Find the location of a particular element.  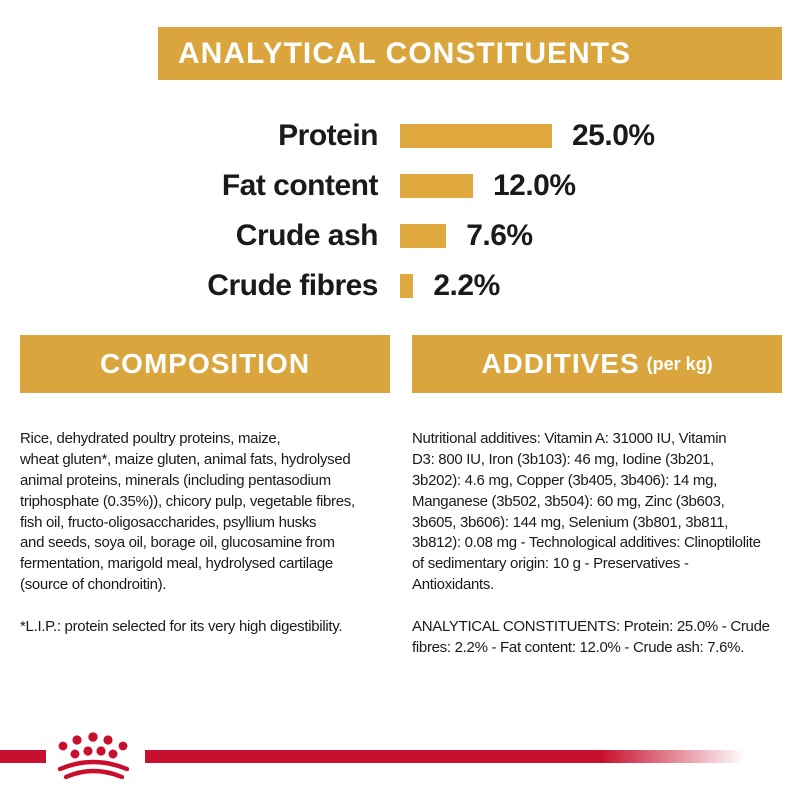

chart-category-label: Protein is located at coordinates (328, 135).